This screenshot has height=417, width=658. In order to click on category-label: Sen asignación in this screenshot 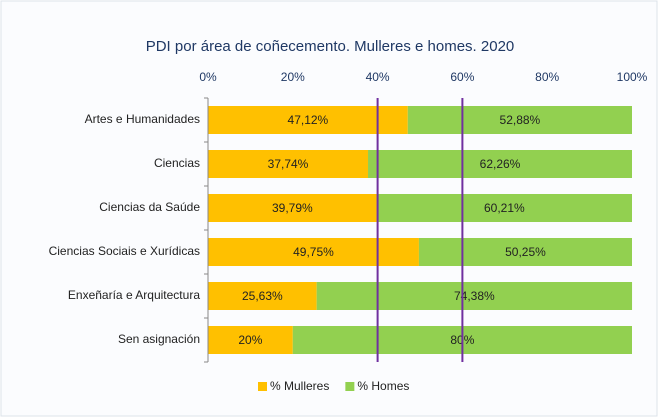, I will do `click(159, 339)`.